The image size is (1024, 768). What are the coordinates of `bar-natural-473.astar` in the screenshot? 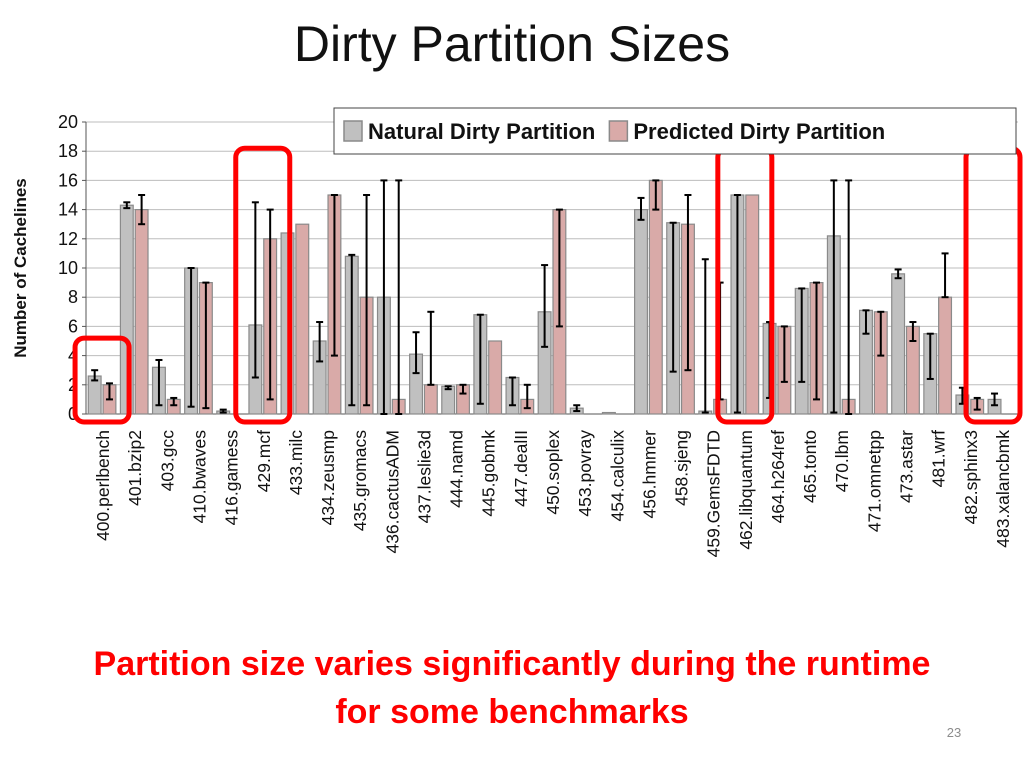 It's located at (898, 344).